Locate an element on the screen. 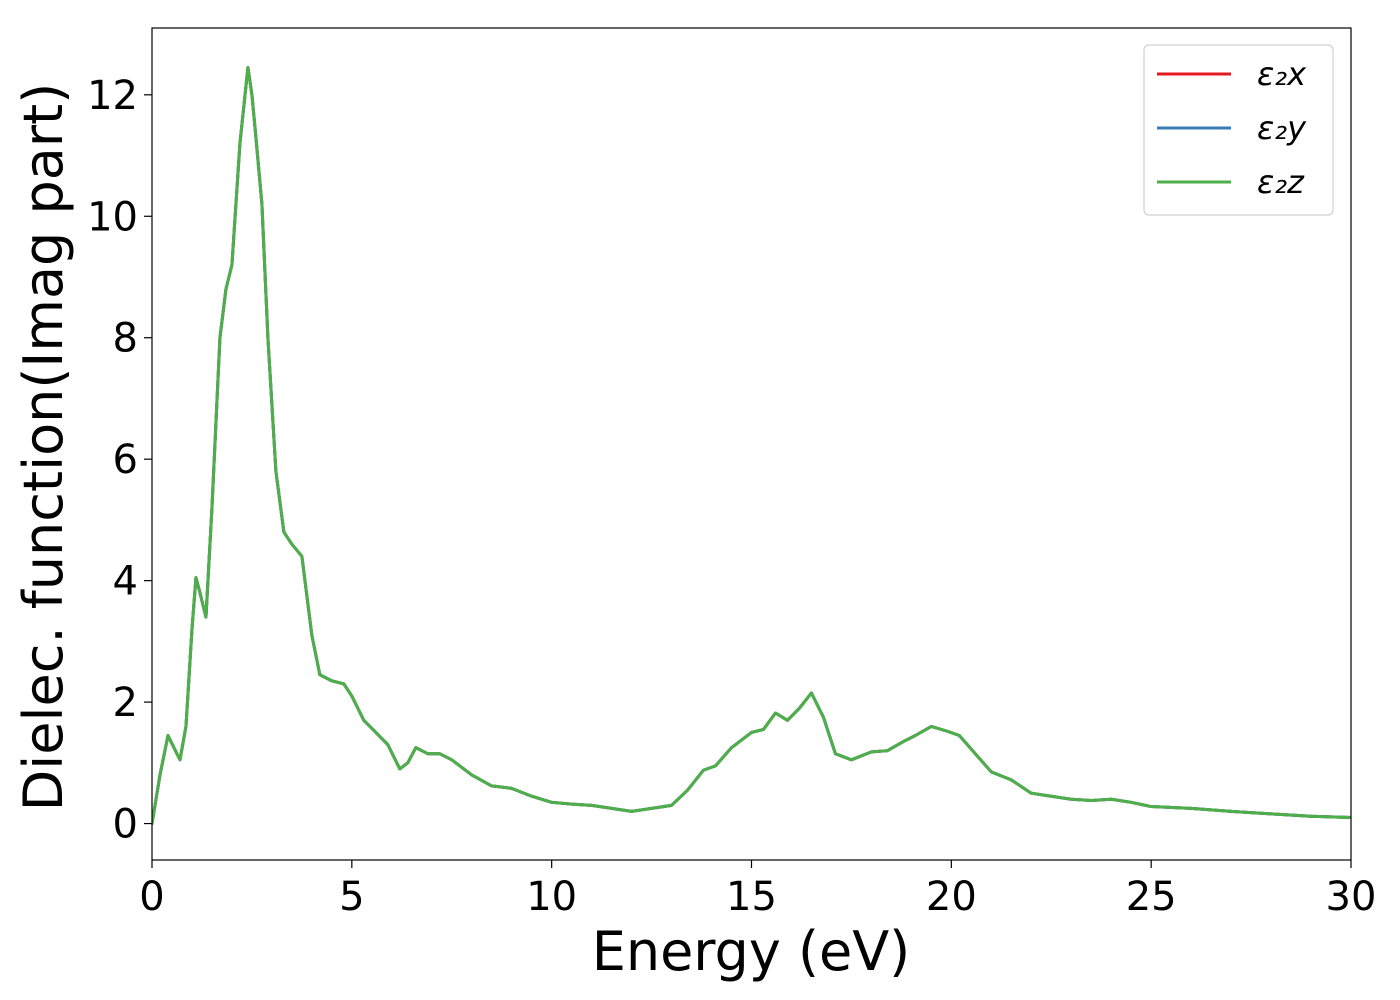 The height and width of the screenshot is (1000, 1400). y-tick-label: 4 is located at coordinates (125, 582).